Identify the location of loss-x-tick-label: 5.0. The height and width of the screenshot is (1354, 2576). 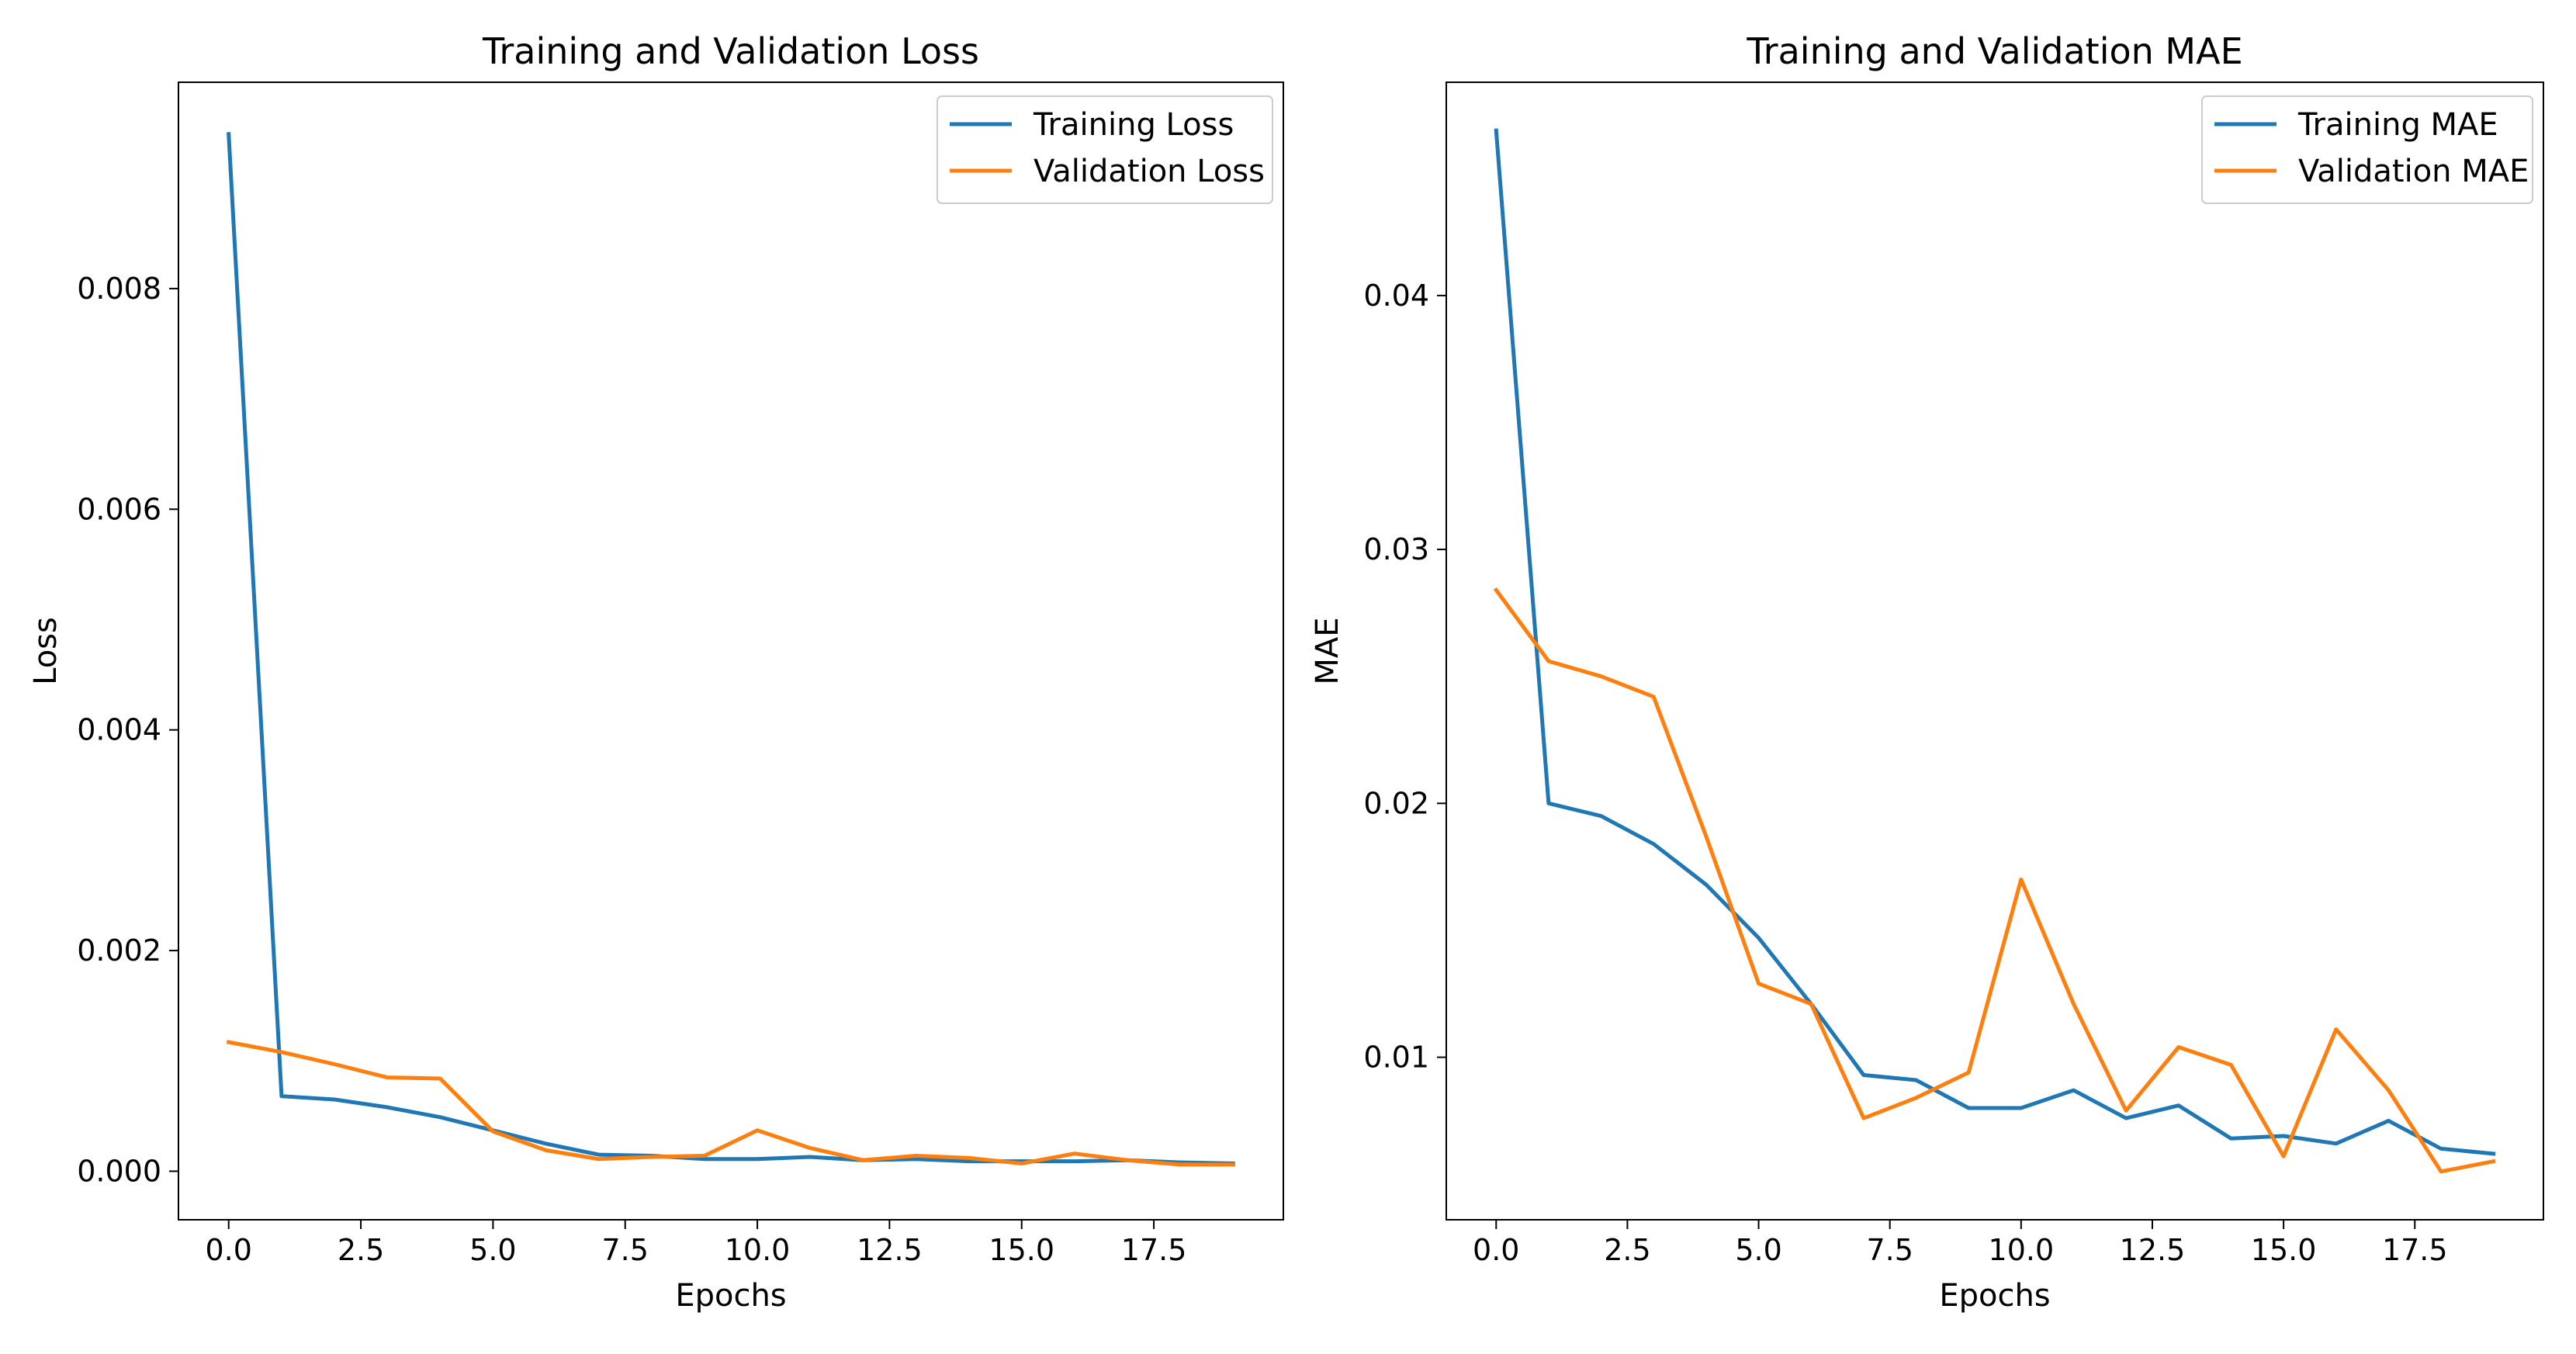
(492, 1250).